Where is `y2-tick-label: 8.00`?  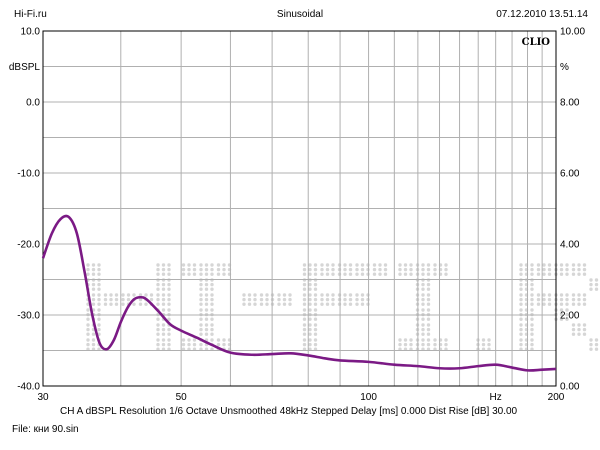 y2-tick-label: 8.00 is located at coordinates (570, 103).